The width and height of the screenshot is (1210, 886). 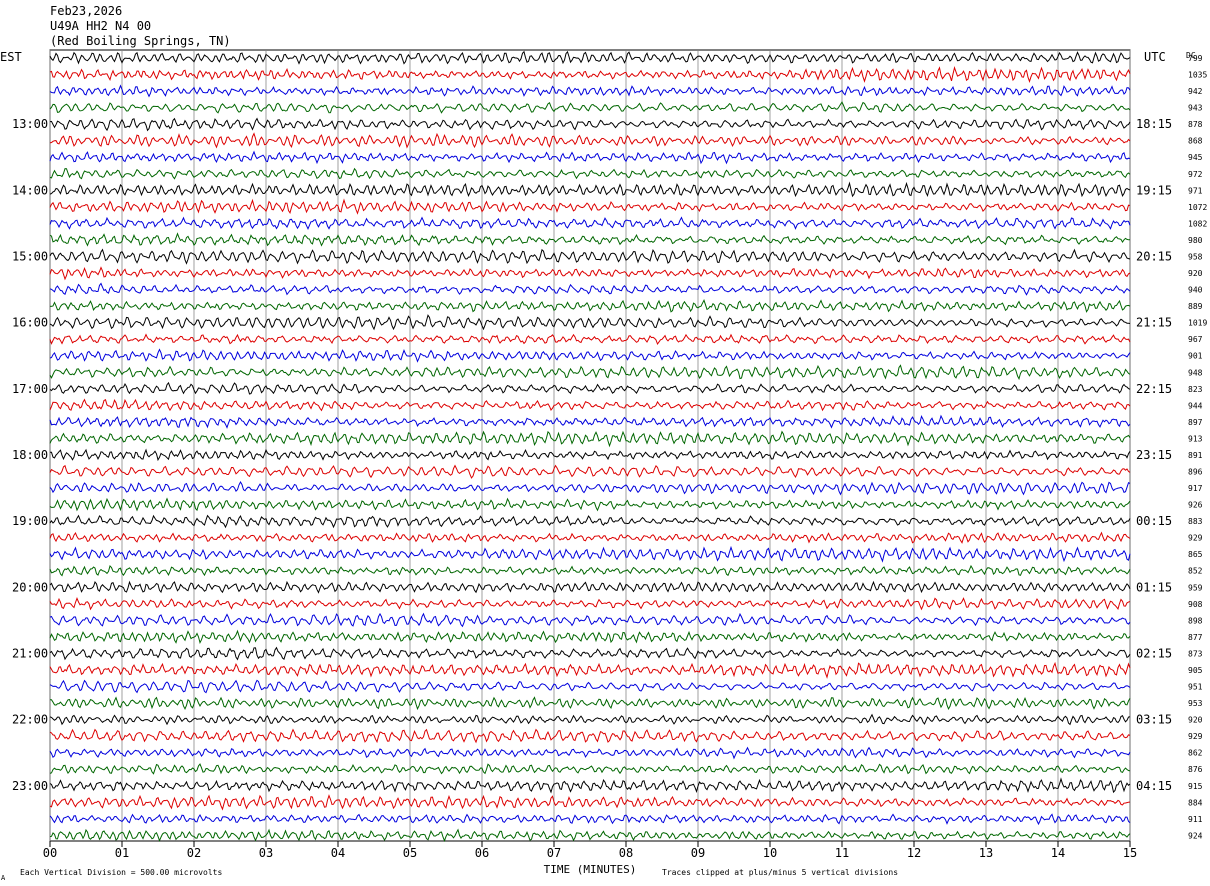 What do you see at coordinates (30, 455) in the screenshot?
I see `left-hour-label: 18:00` at bounding box center [30, 455].